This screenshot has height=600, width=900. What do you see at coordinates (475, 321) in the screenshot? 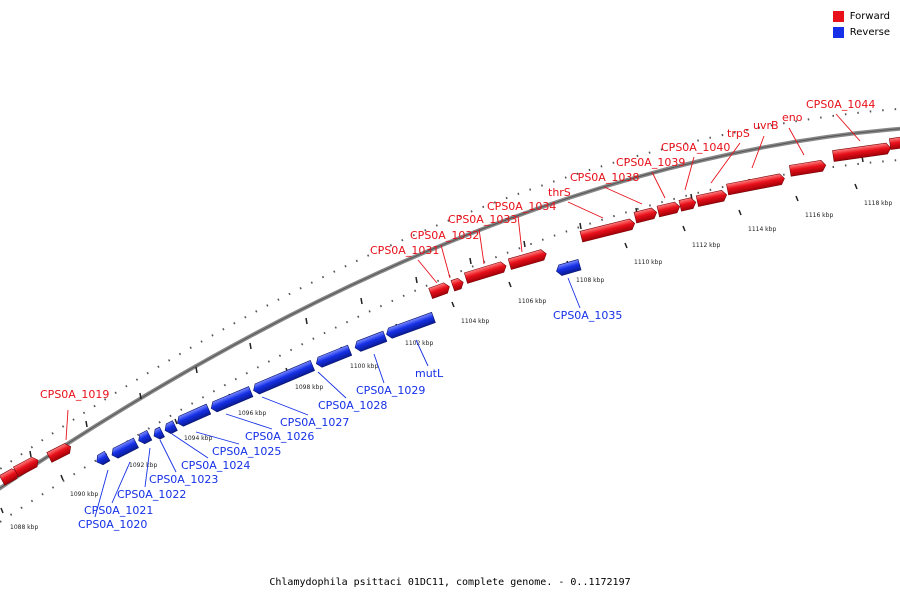
I see `scale-tick-label: 1104 kbp` at bounding box center [475, 321].